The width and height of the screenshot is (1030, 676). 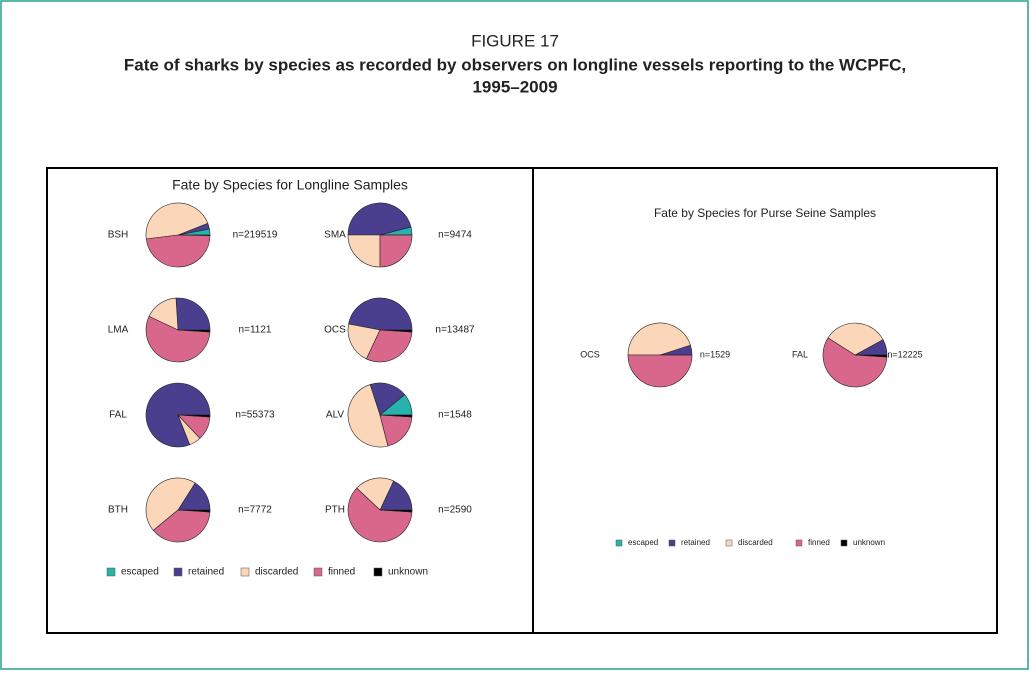 I want to click on species-label: SMA, so click(x=335, y=235).